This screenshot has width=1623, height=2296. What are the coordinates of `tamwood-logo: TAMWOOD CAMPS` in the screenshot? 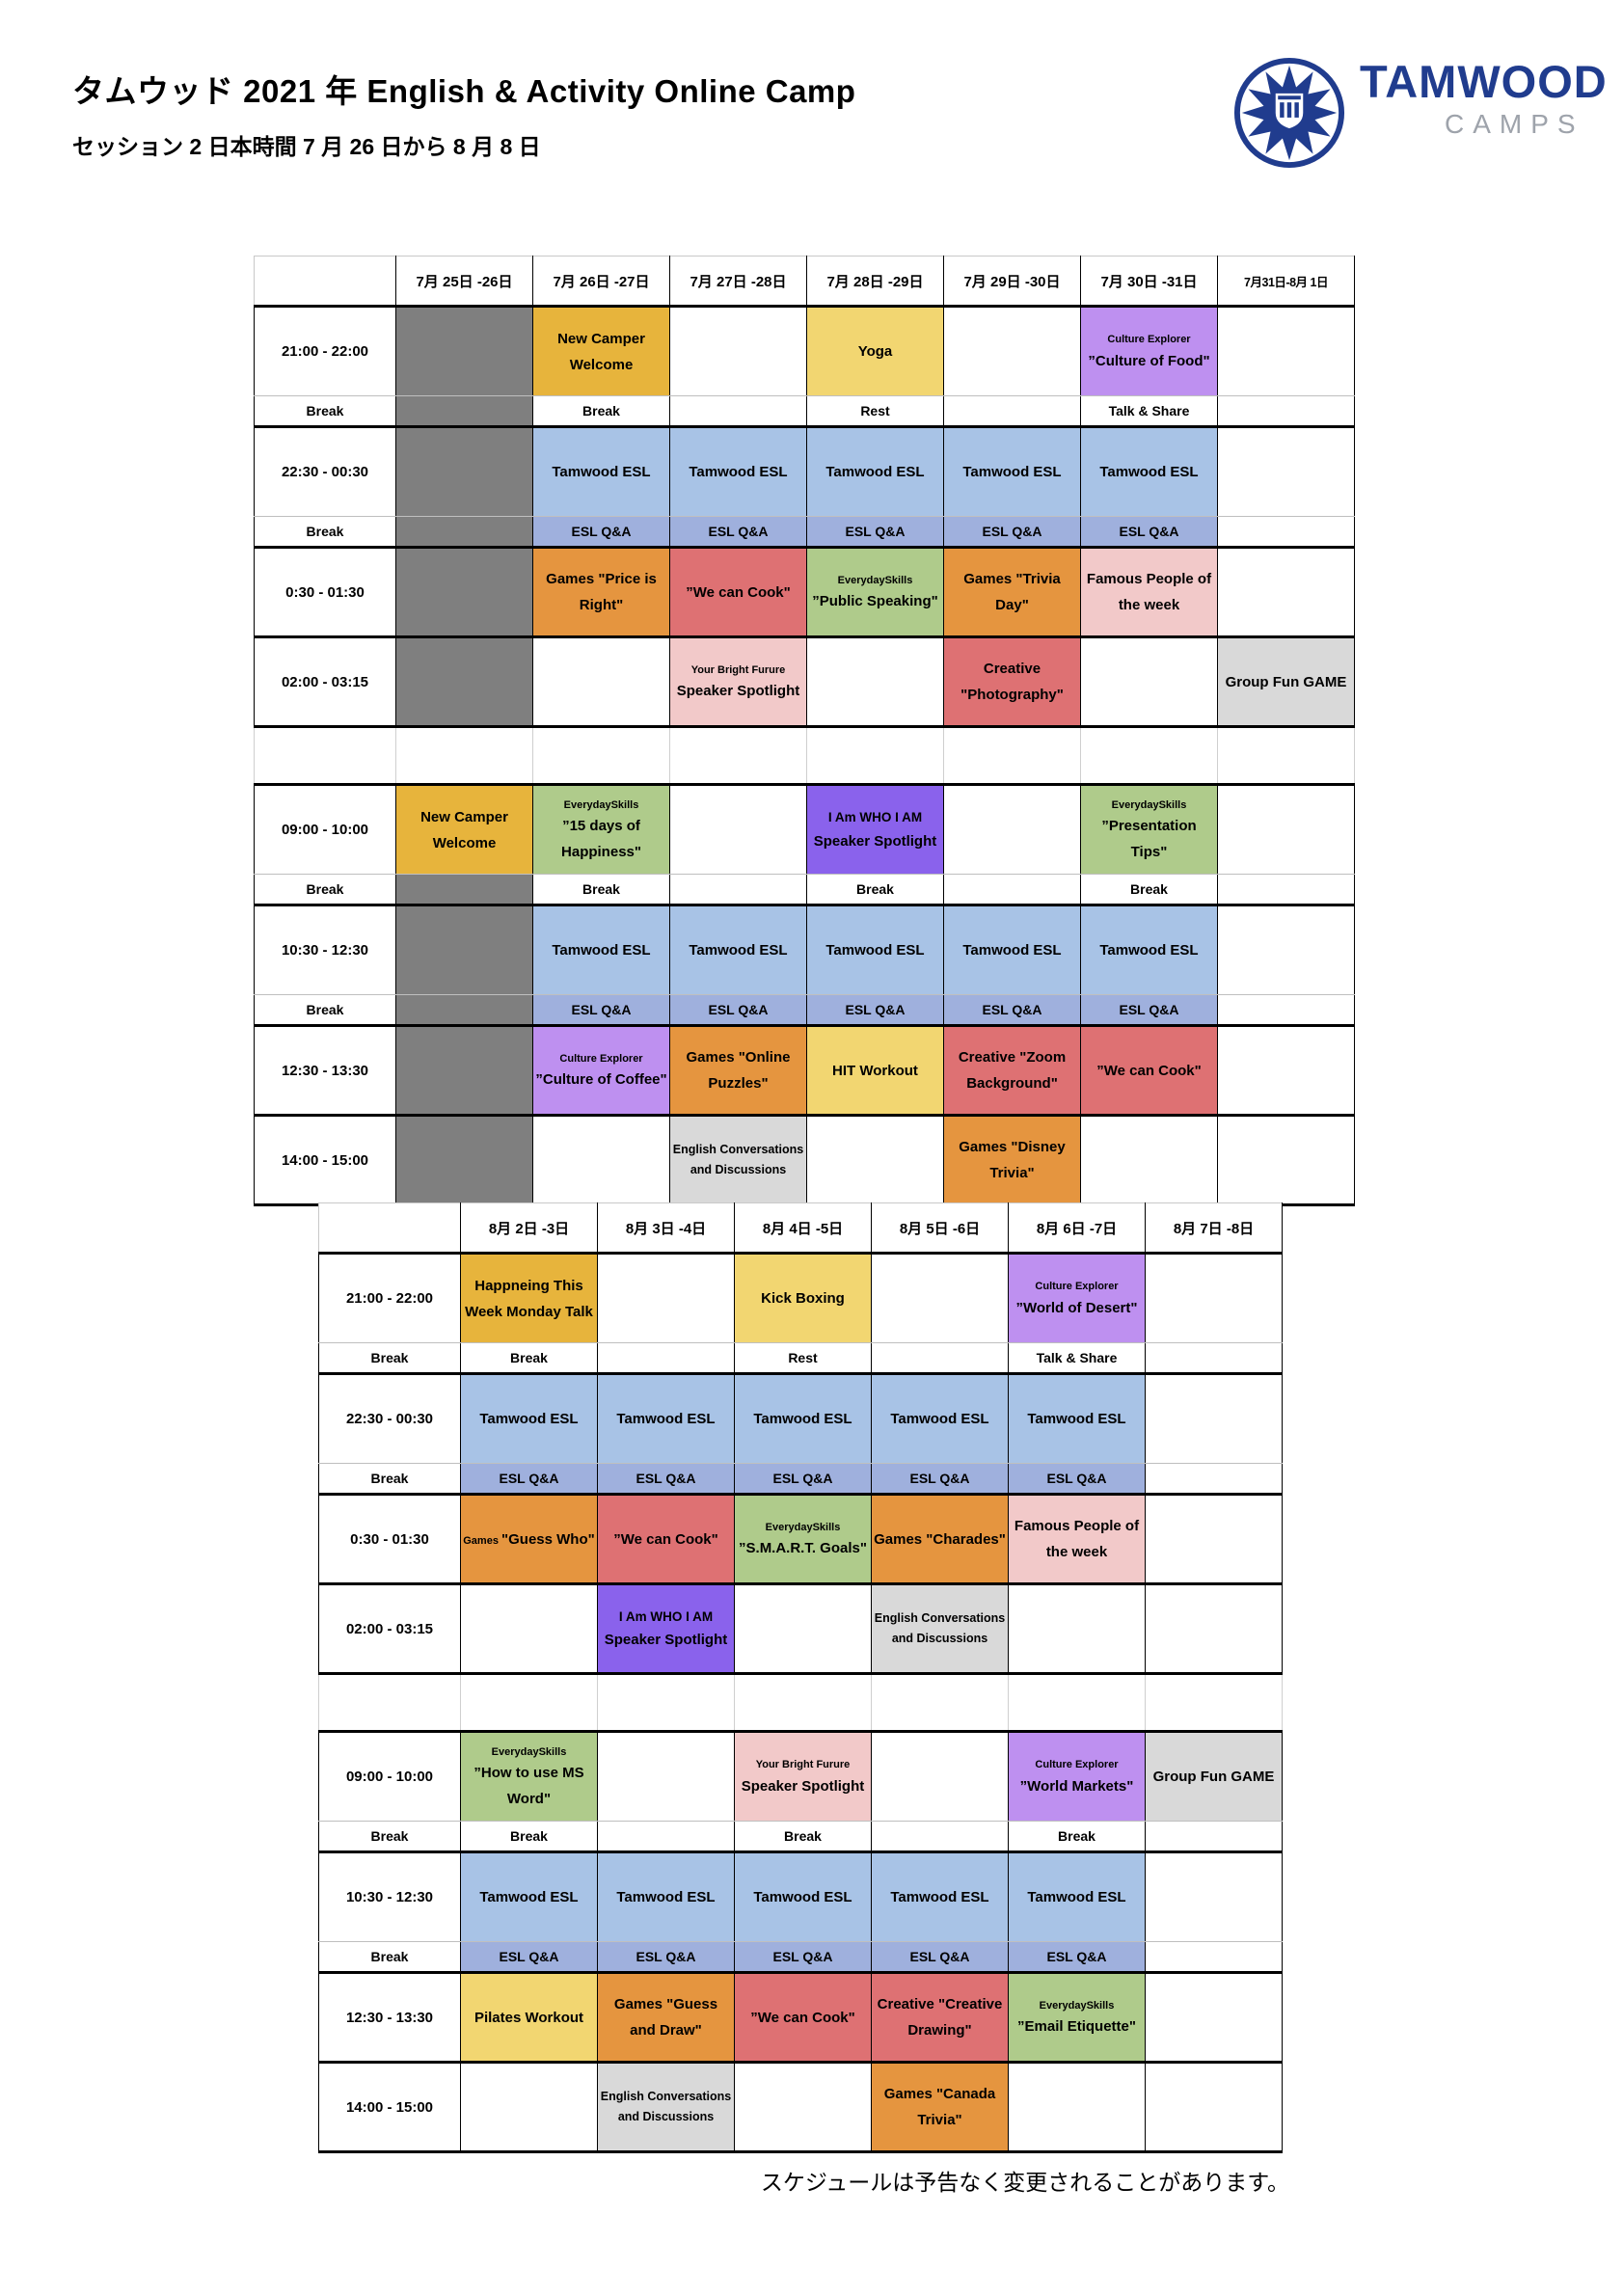 It's located at (1420, 113).